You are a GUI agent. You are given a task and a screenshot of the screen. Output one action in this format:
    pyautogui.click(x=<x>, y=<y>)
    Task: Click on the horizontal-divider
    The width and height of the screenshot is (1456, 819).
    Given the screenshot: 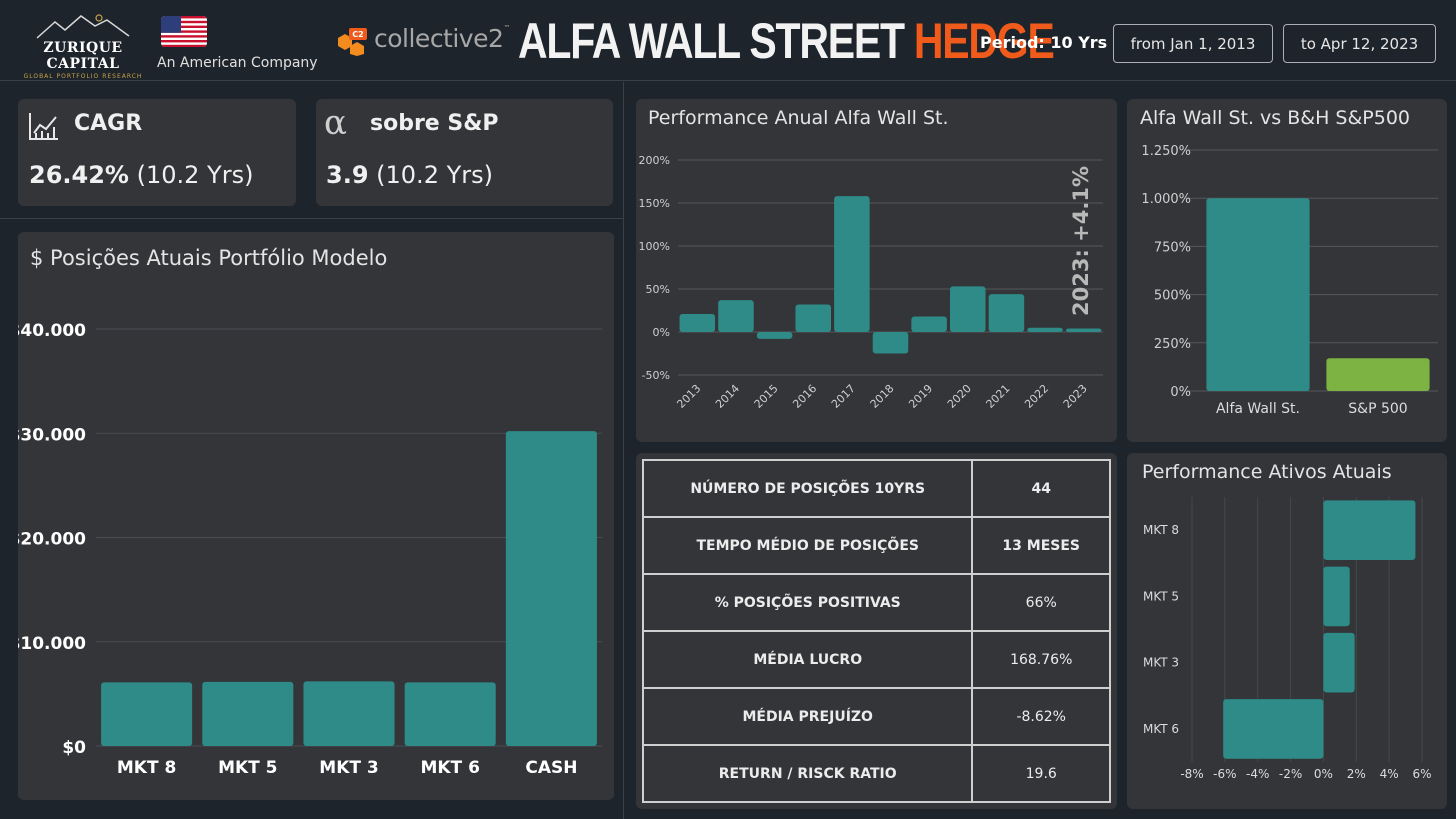 What is the action you would take?
    pyautogui.click(x=311, y=218)
    